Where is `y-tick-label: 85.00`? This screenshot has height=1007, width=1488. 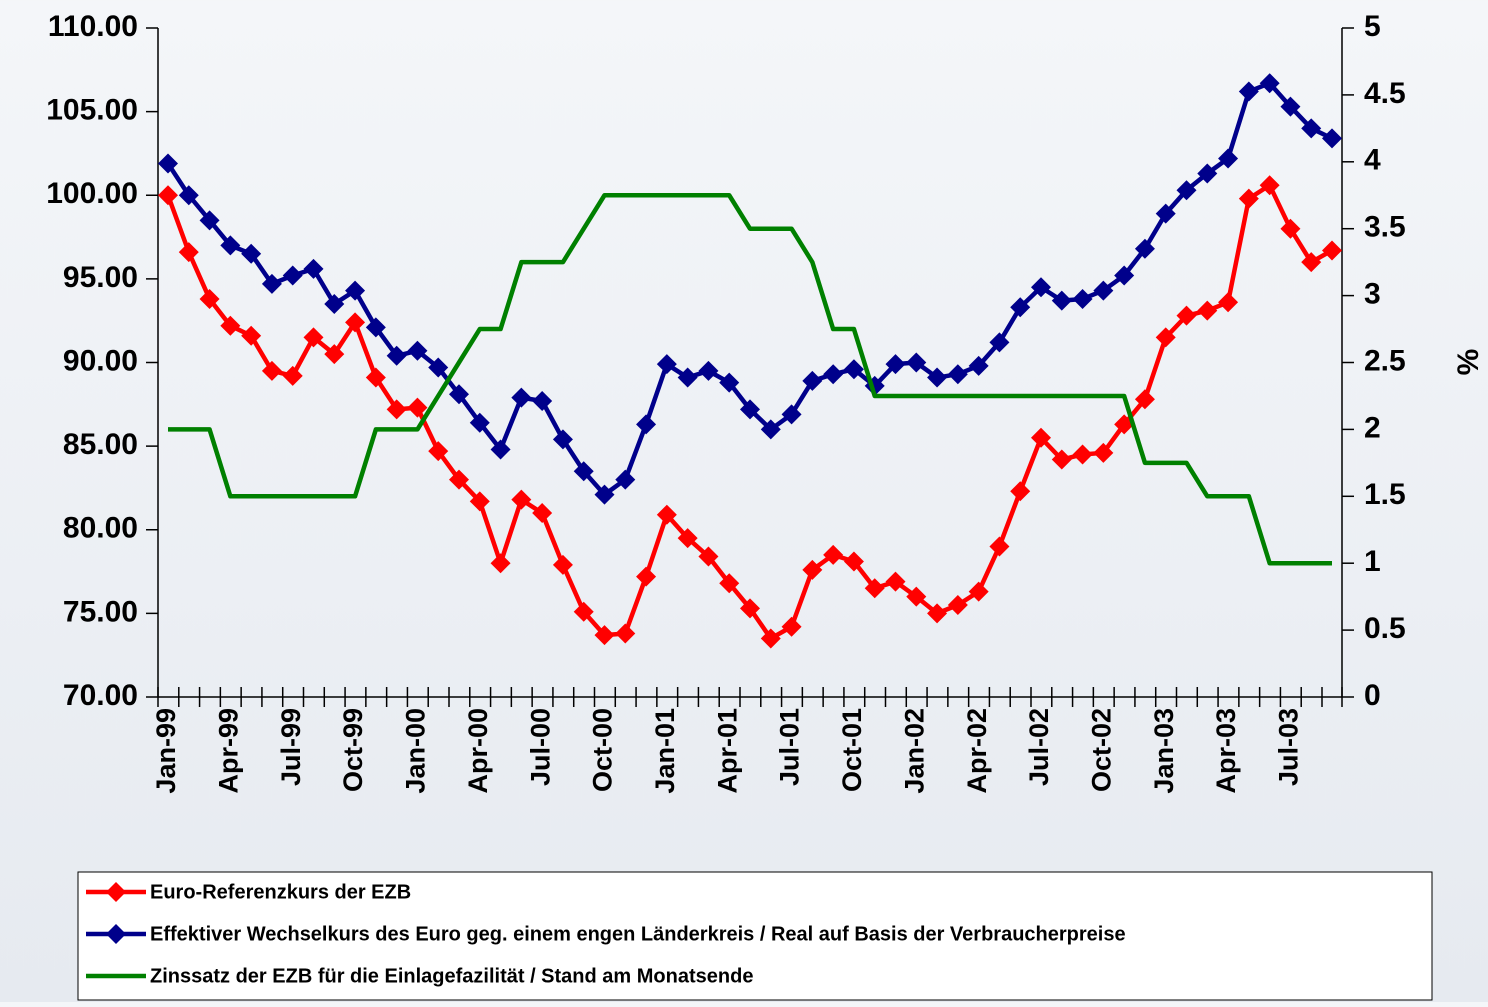 y-tick-label: 85.00 is located at coordinates (100, 444).